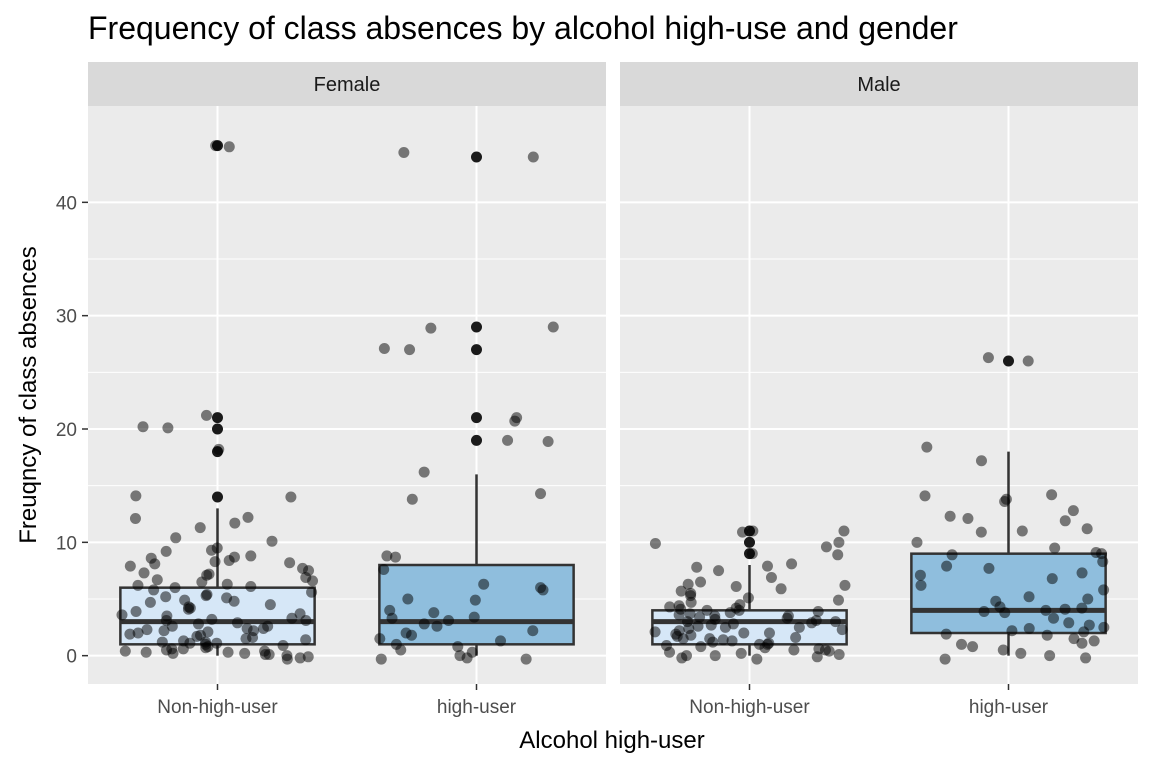 The height and width of the screenshot is (768, 1152). Describe the element at coordinates (879, 84) in the screenshot. I see `facet-strip` at that location.